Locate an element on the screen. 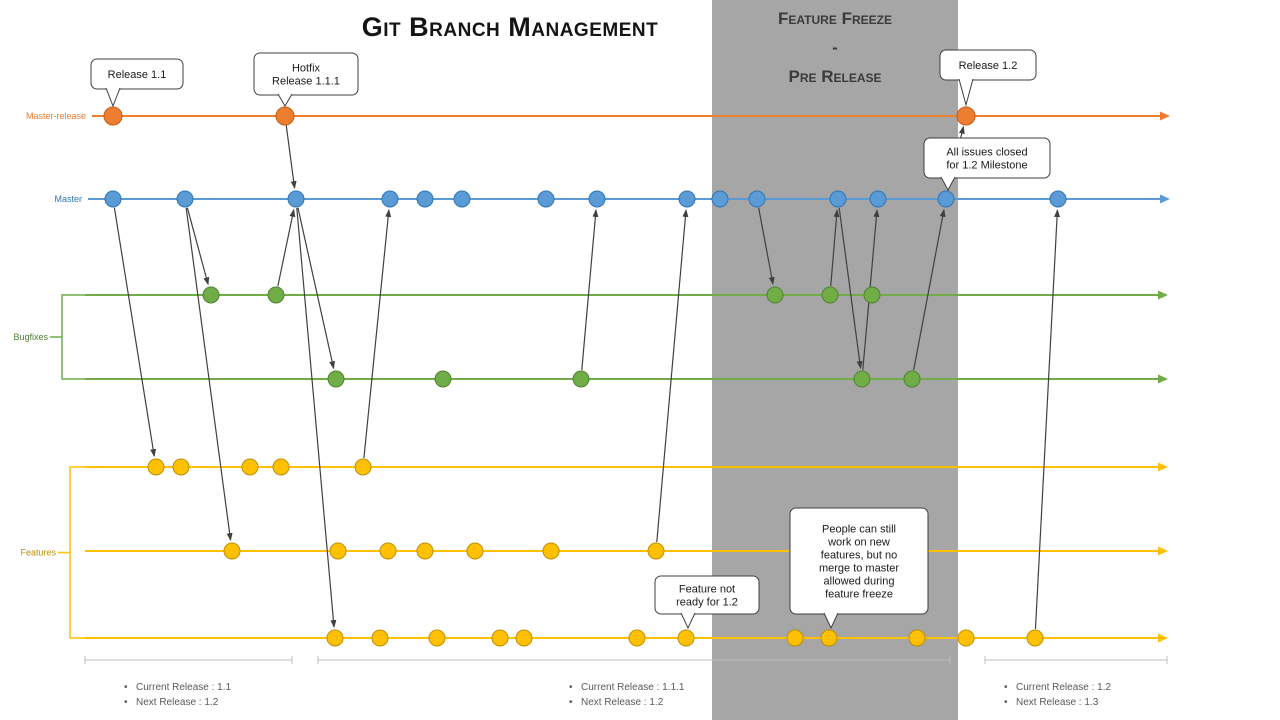 This screenshot has height=720, width=1280. footnote-text: Current Release : 1.2 is located at coordinates (1063, 687).